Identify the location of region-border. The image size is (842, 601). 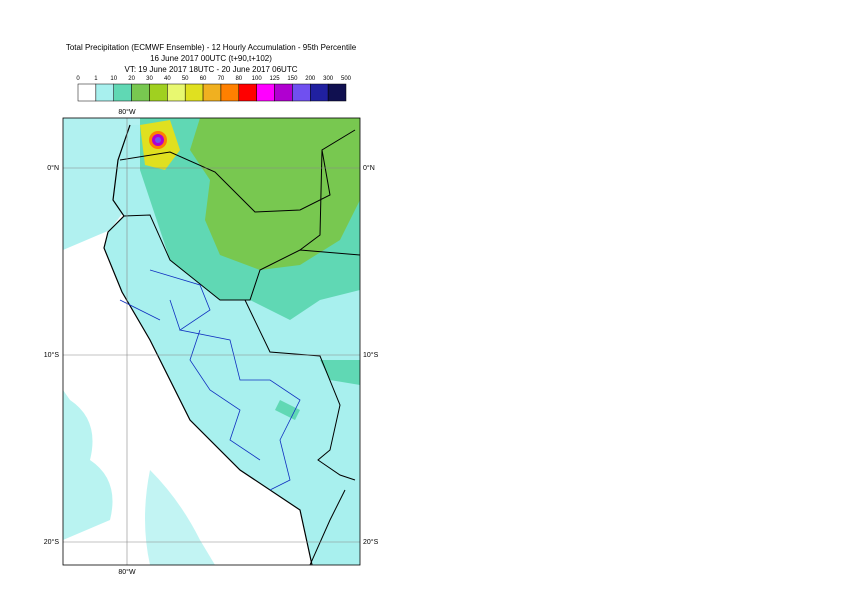
(210, 380).